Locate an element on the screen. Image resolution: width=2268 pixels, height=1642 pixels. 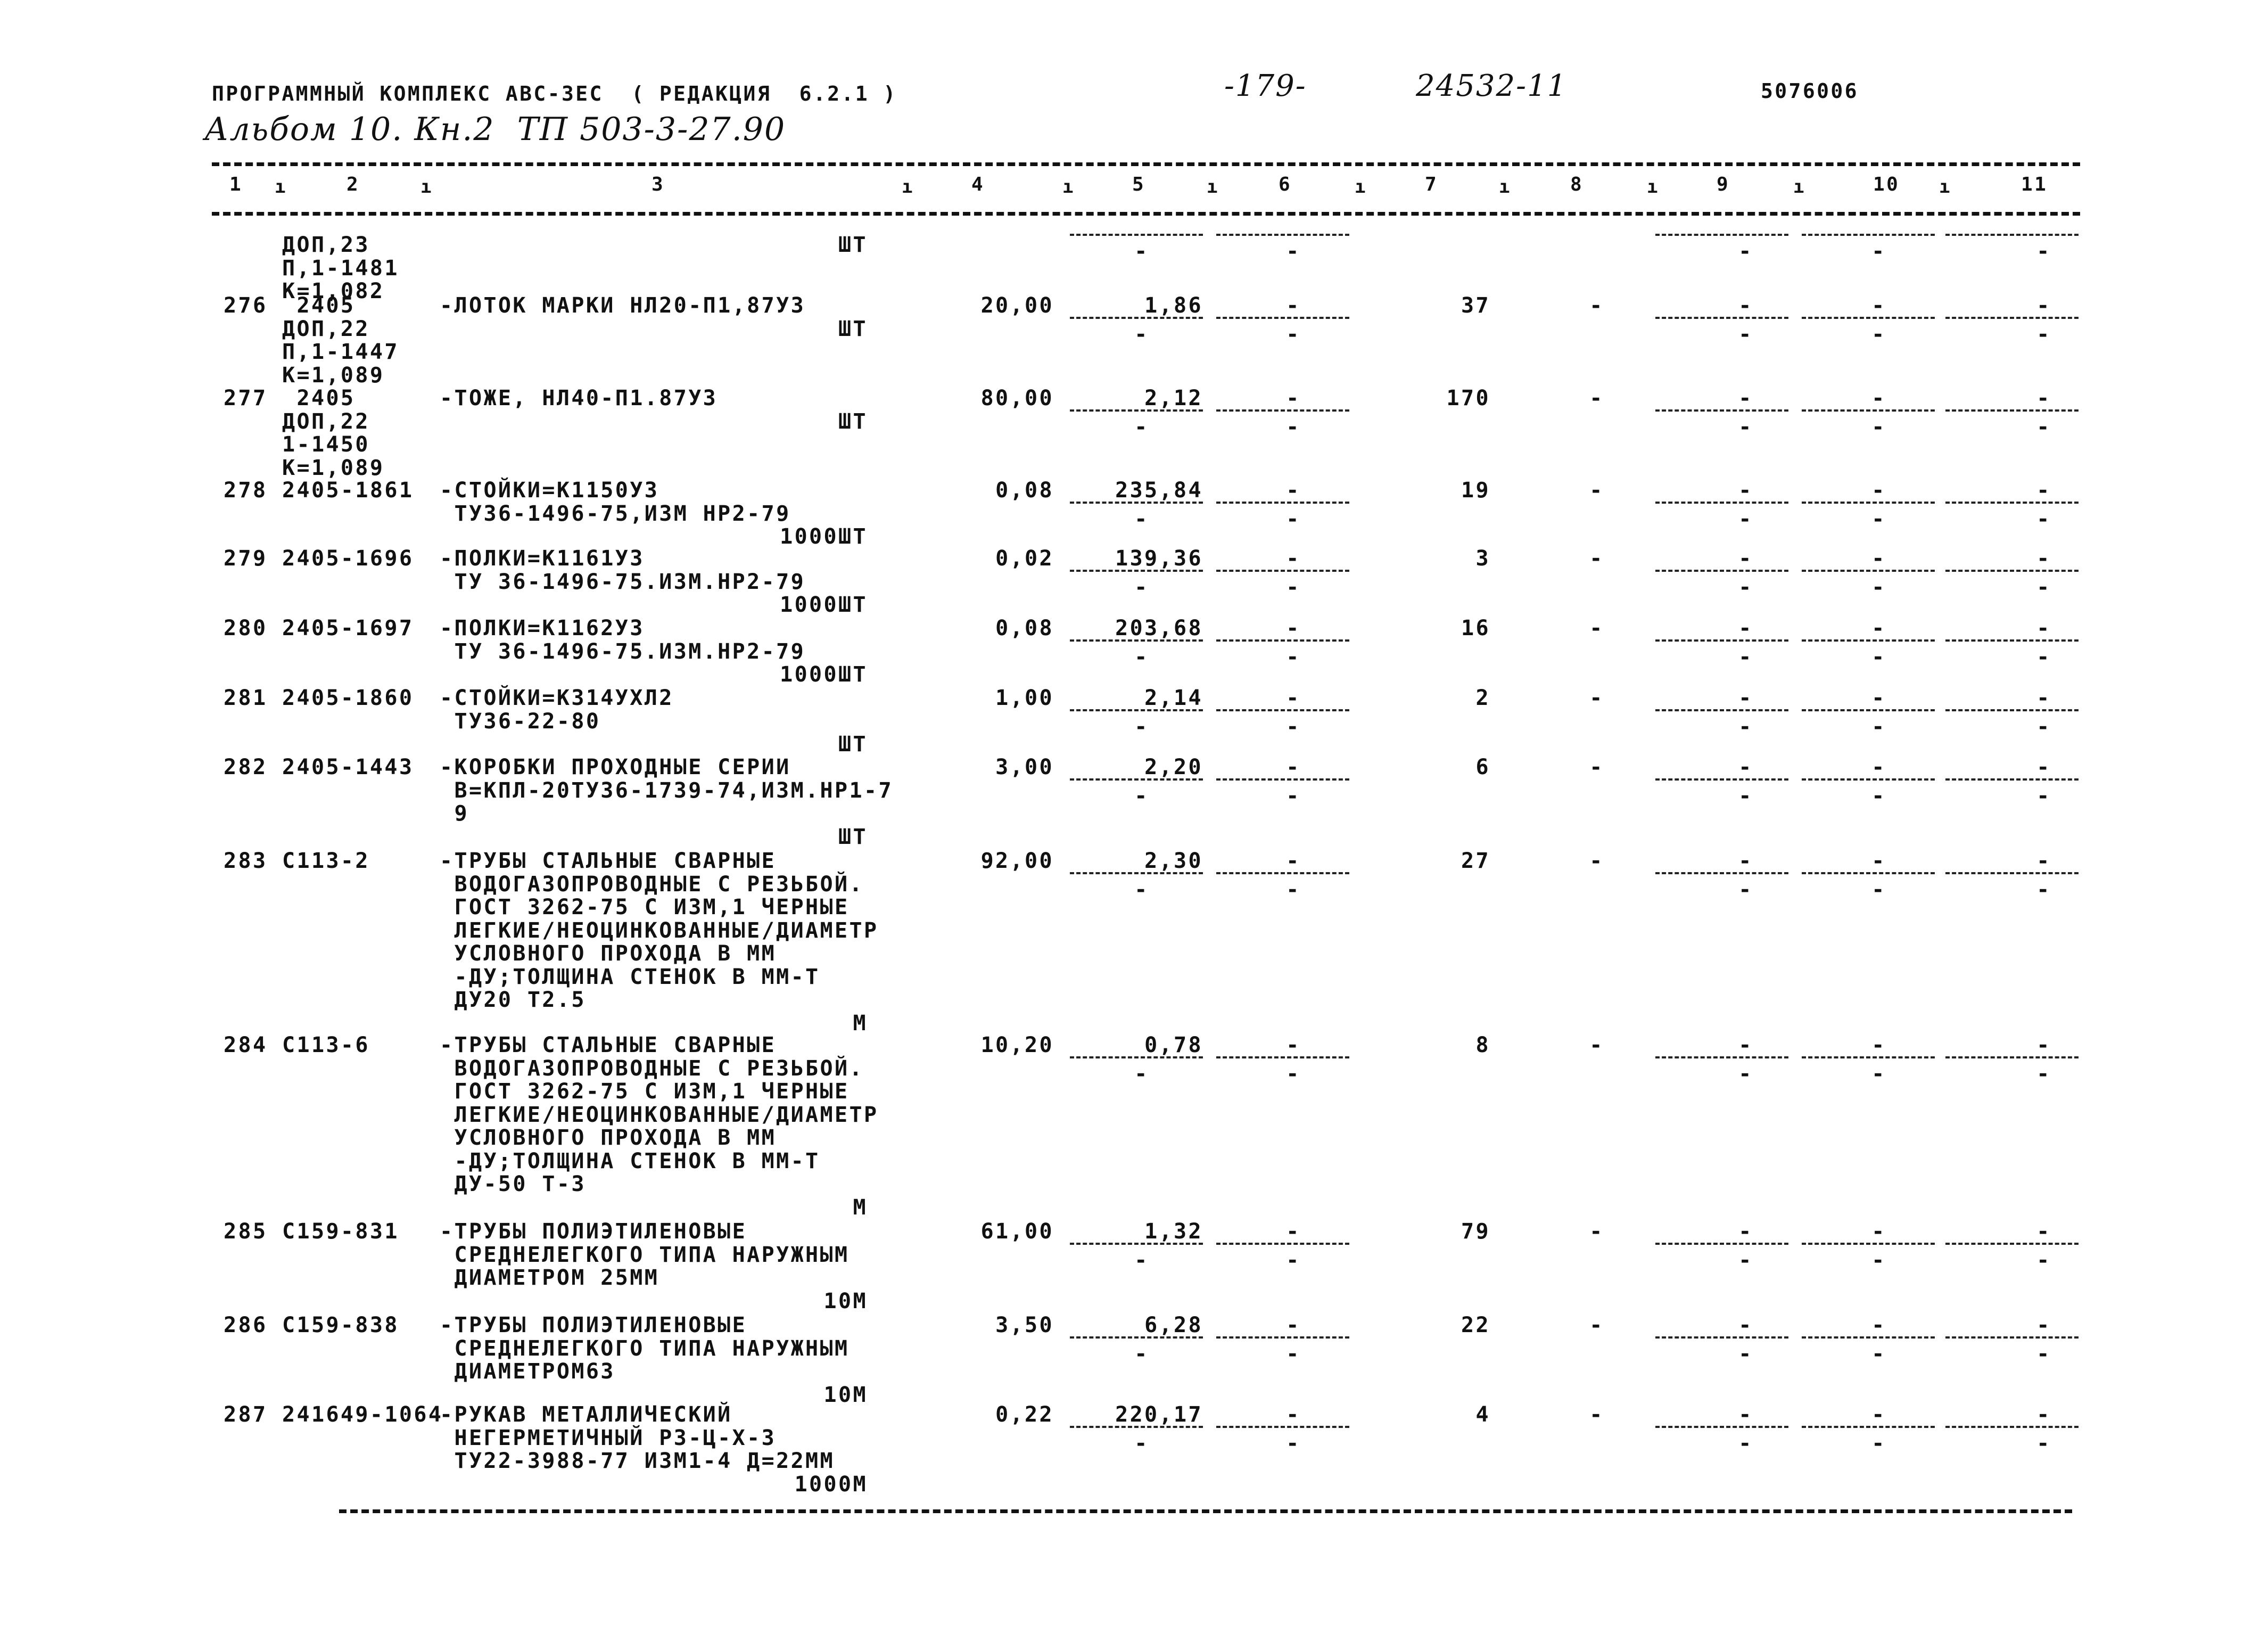
column-number: 3 is located at coordinates (658, 185).